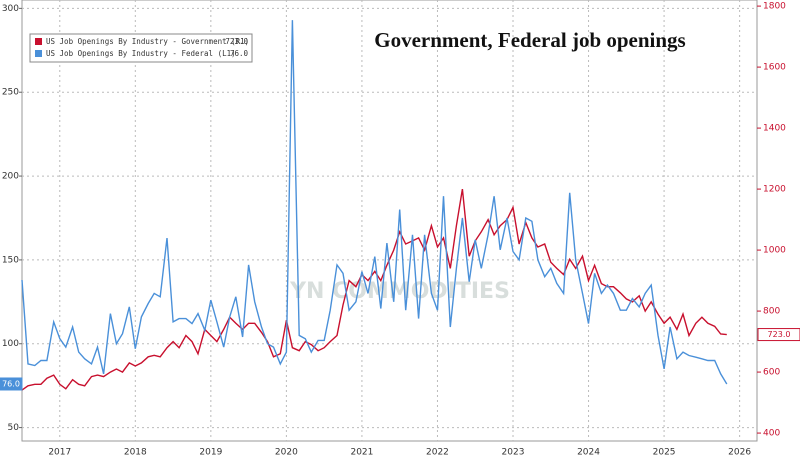 Image resolution: width=800 pixels, height=461 pixels. What do you see at coordinates (14, 428) in the screenshot?
I see `y-tick-label: 50` at bounding box center [14, 428].